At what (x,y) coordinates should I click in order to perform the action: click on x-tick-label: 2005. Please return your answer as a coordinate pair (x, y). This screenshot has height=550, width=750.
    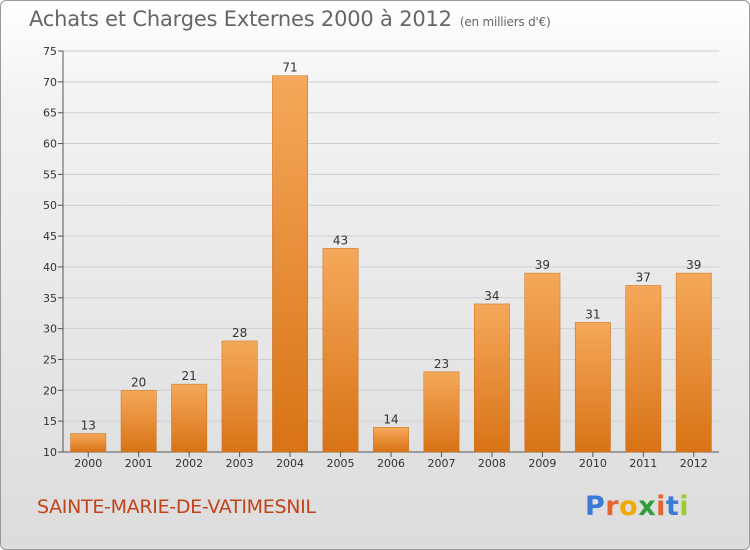
    Looking at the image, I should click on (341, 463).